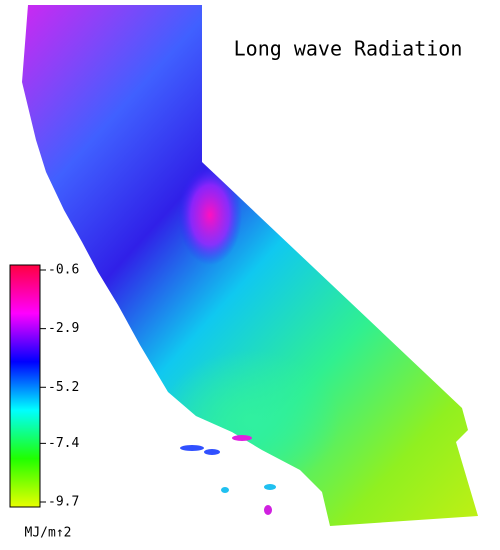 The height and width of the screenshot is (550, 500). Describe the element at coordinates (63, 270) in the screenshot. I see `colorbar-tick-label: -0.6` at that location.